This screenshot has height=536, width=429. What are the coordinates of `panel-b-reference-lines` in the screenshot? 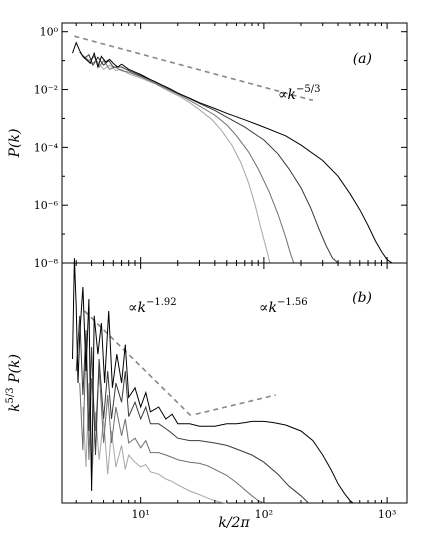 It's located at (179, 364).